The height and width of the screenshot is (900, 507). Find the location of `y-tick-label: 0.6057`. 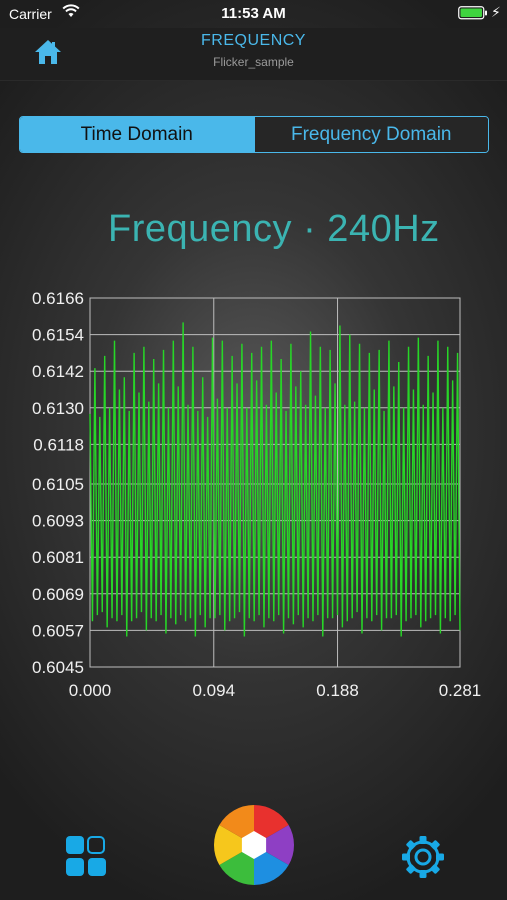

y-tick-label: 0.6057 is located at coordinates (58, 630).